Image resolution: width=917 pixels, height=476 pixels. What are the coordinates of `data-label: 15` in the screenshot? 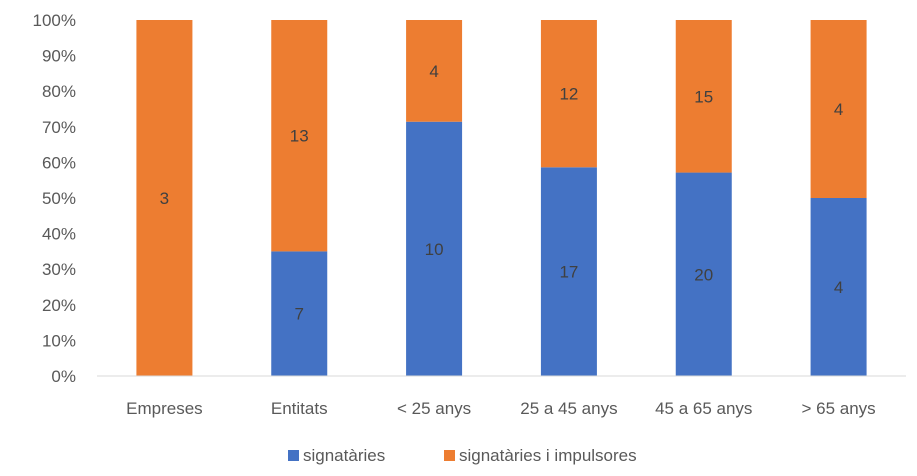 It's located at (703, 96).